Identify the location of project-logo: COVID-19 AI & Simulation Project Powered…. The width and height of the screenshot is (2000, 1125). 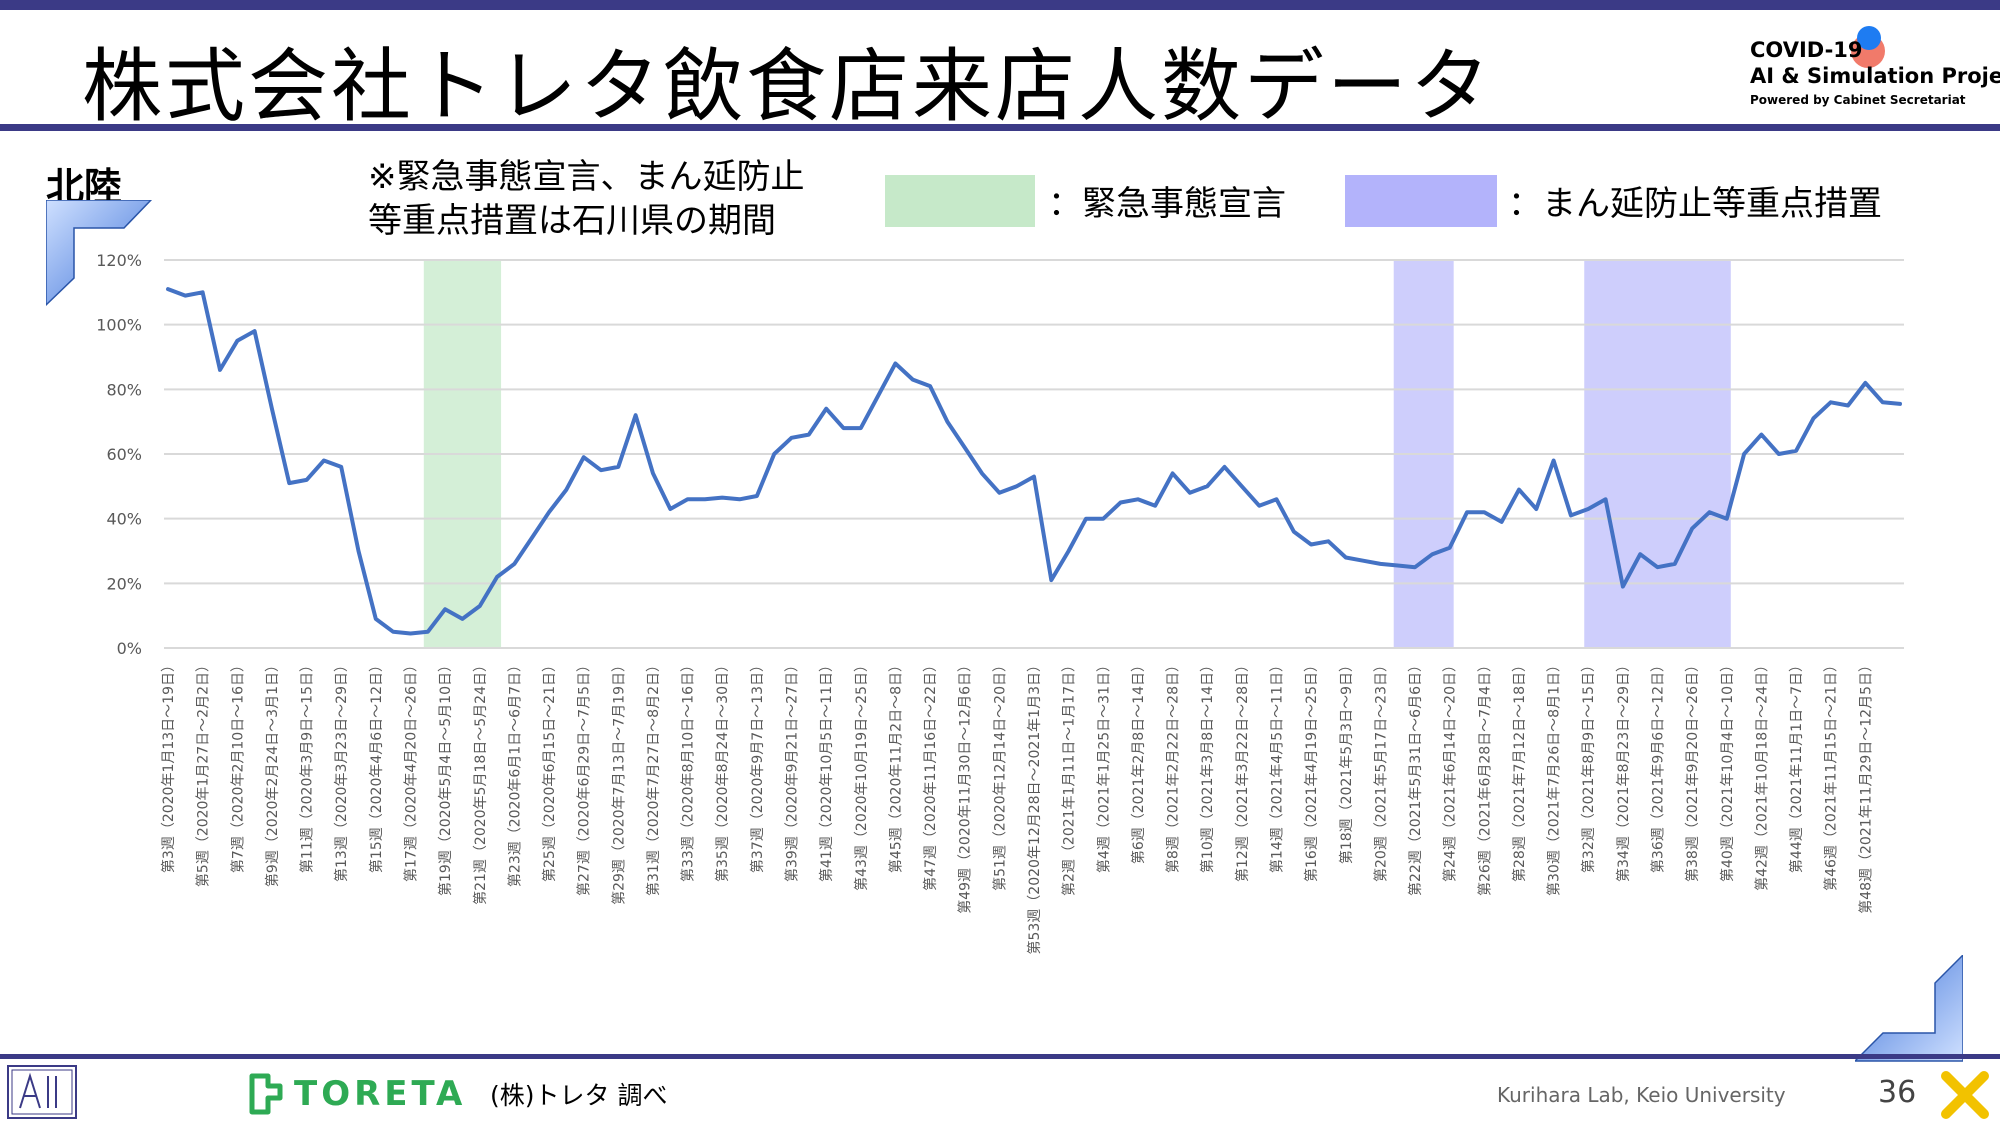
(1872, 72).